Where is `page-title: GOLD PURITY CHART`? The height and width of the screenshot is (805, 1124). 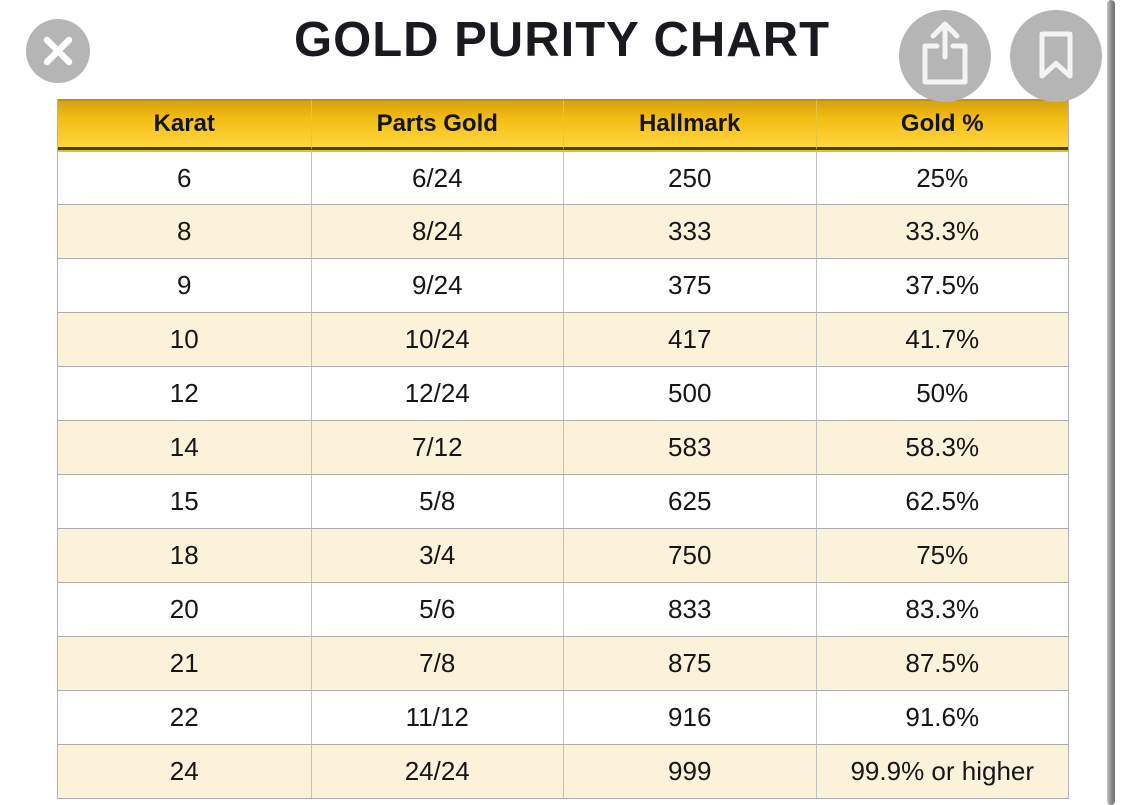
page-title: GOLD PURITY CHART is located at coordinates (562, 40).